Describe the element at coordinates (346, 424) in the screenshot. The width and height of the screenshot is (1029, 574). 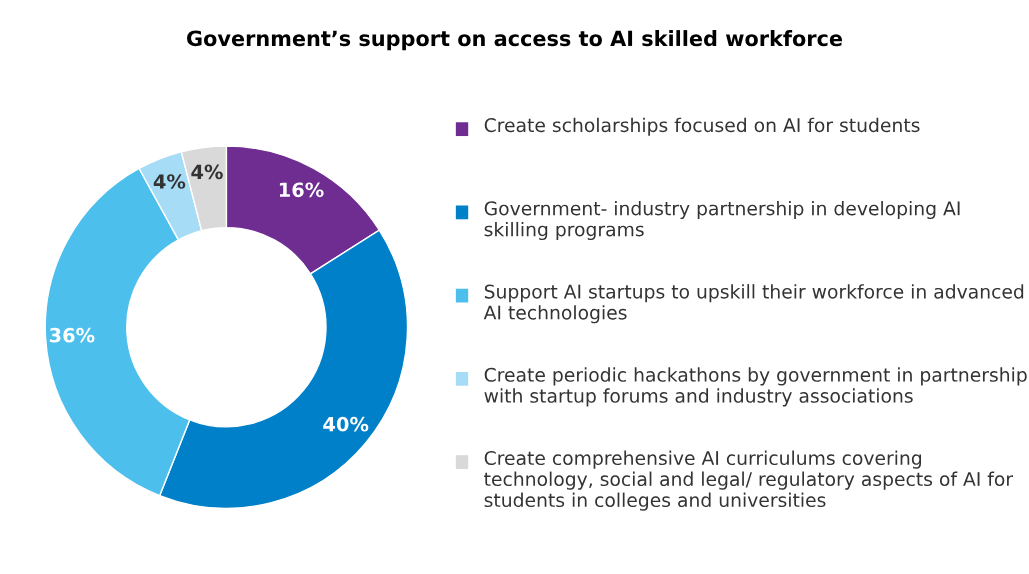
I see `data-label: 40%` at that location.